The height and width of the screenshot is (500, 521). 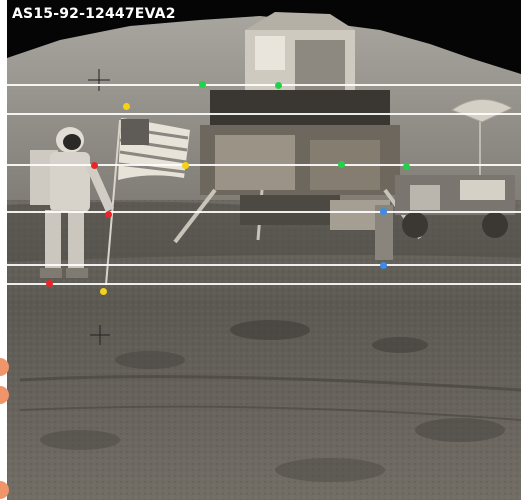 I want to click on lunar-rover, so click(x=455, y=168).